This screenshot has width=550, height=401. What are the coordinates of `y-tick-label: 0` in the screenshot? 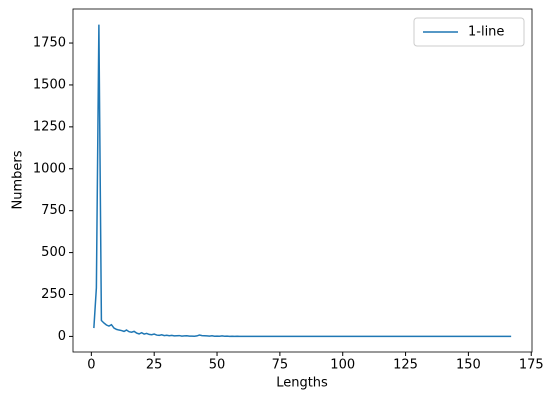 It's located at (62, 336).